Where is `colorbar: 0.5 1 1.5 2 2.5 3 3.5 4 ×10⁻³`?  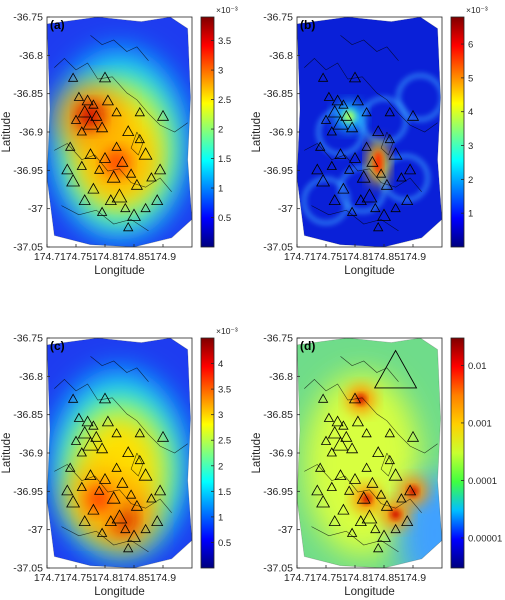 colorbar: 0.5 1 1.5 2 2.5 3 3.5 4 ×10⁻³ is located at coordinates (219, 447).